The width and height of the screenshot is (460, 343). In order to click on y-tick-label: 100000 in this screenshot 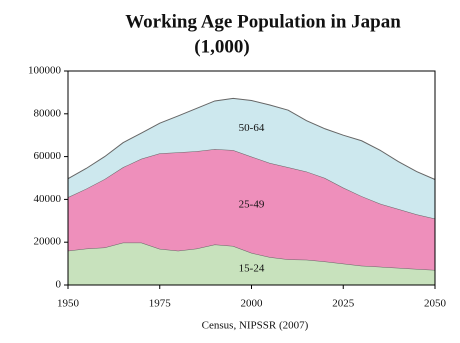, I will do `click(45, 71)`.